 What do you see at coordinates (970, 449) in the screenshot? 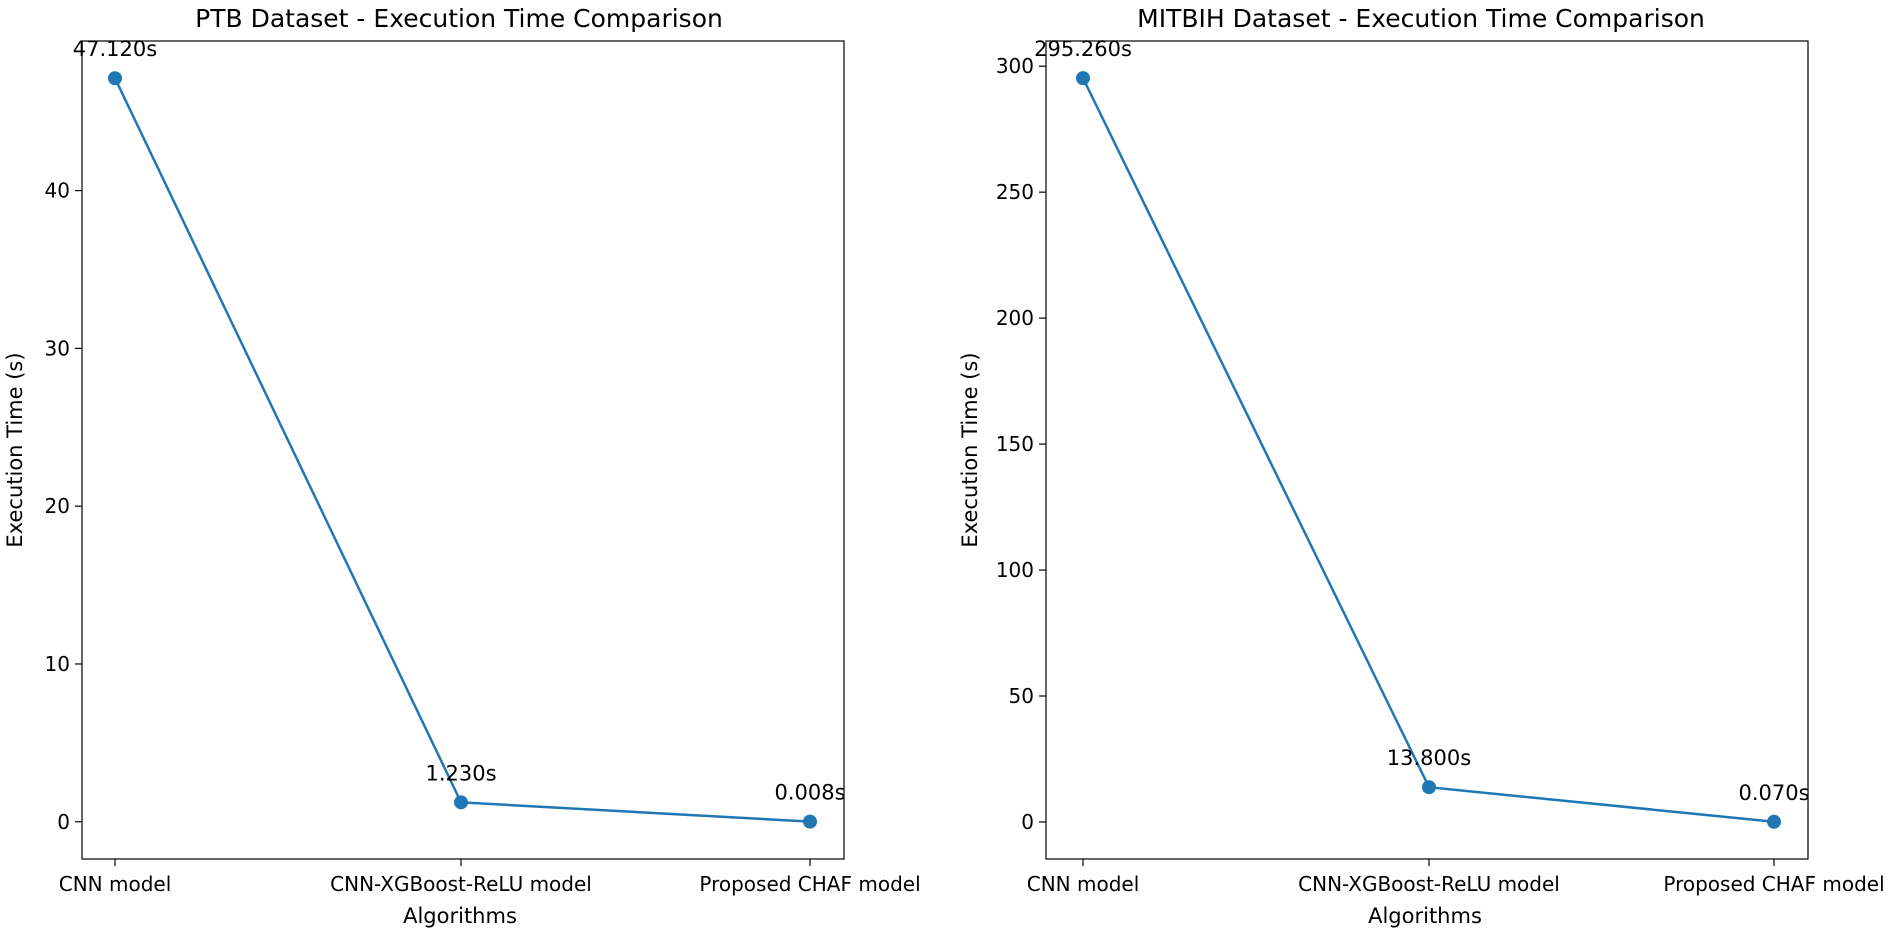
I see `mitbih-y-axis-label: Execution Time (s)` at bounding box center [970, 449].